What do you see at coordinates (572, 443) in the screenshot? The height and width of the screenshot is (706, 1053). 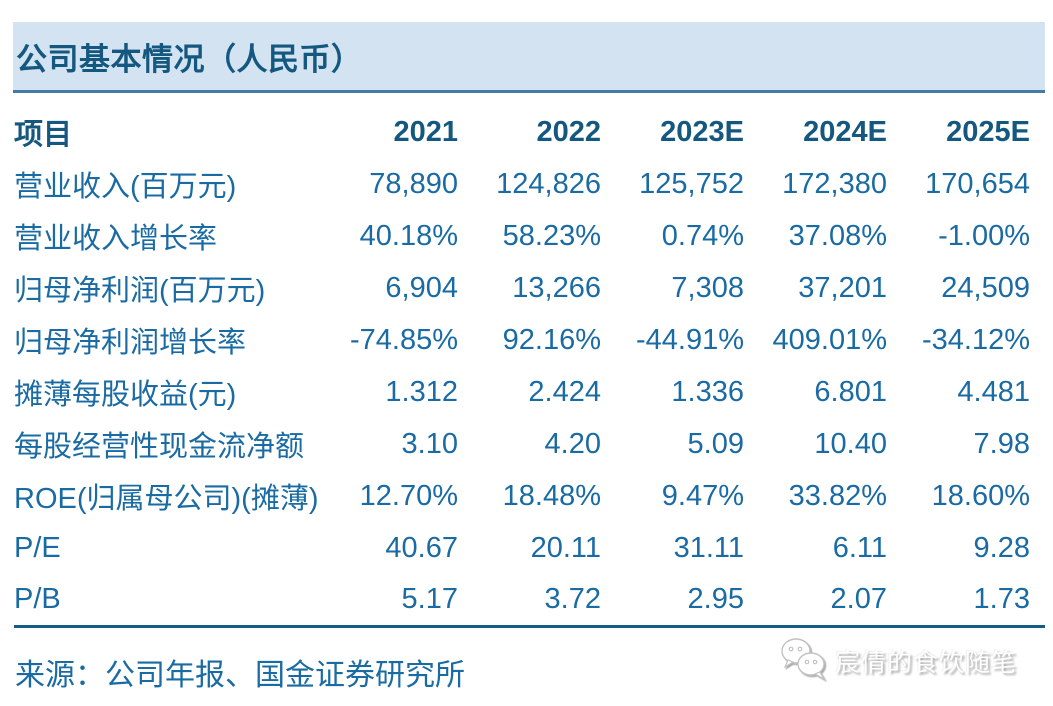 I see `table-cell: 4.20` at bounding box center [572, 443].